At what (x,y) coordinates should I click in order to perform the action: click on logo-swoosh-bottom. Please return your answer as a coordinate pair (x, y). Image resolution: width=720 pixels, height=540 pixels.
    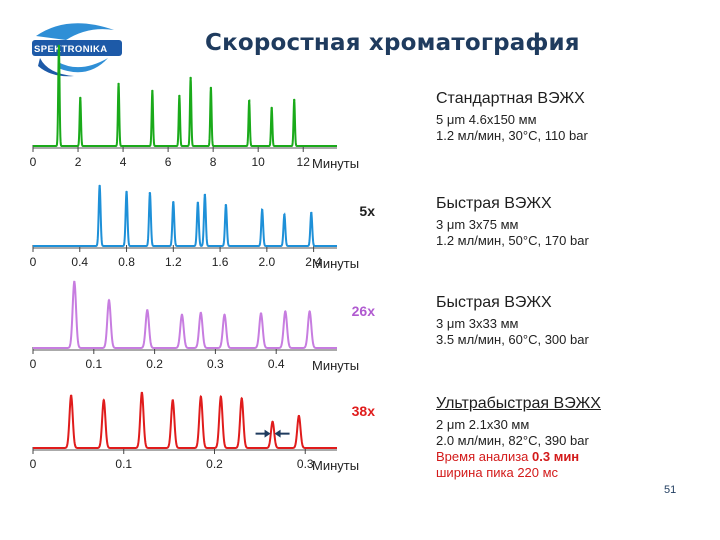
    Looking at the image, I should click on (83, 65).